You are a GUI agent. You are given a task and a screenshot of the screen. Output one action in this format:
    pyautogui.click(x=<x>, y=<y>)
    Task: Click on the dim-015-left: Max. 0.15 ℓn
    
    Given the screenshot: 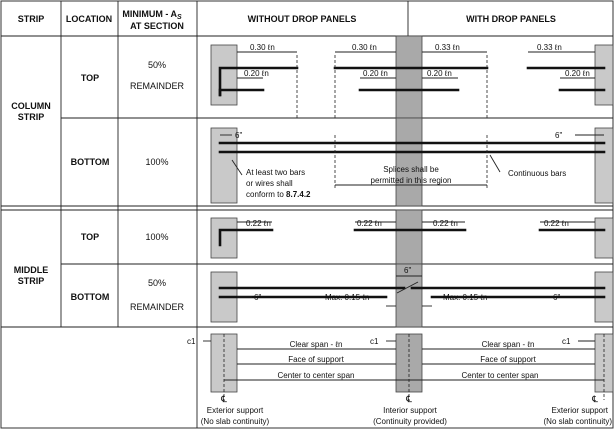 What is the action you would take?
    pyautogui.click(x=347, y=297)
    